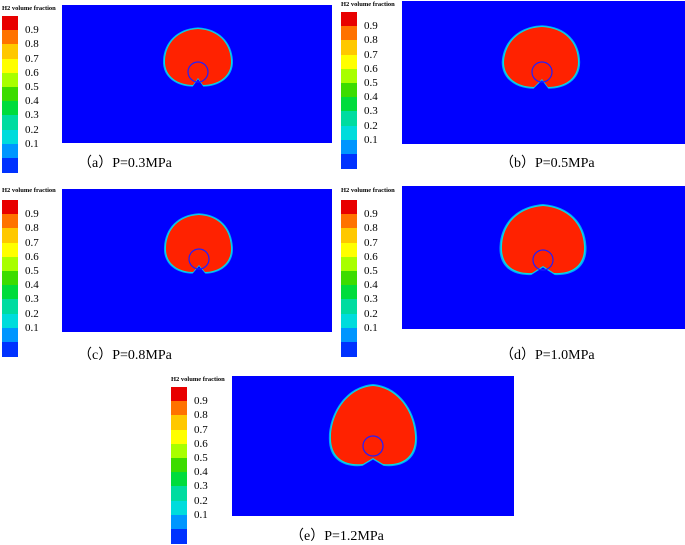  What do you see at coordinates (125, 355) in the screenshot?
I see `caption: （c）P=0.8MPa` at bounding box center [125, 355].